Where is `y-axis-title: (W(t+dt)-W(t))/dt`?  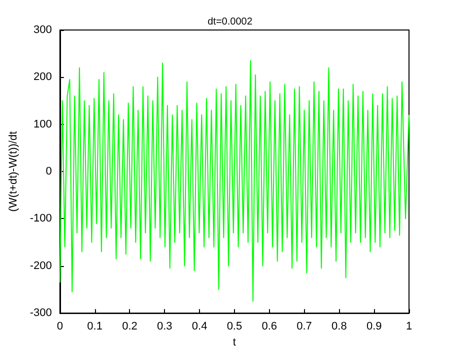
y-axis-title: (W(t+dt)-W(t))/dt is located at coordinates (14, 171).